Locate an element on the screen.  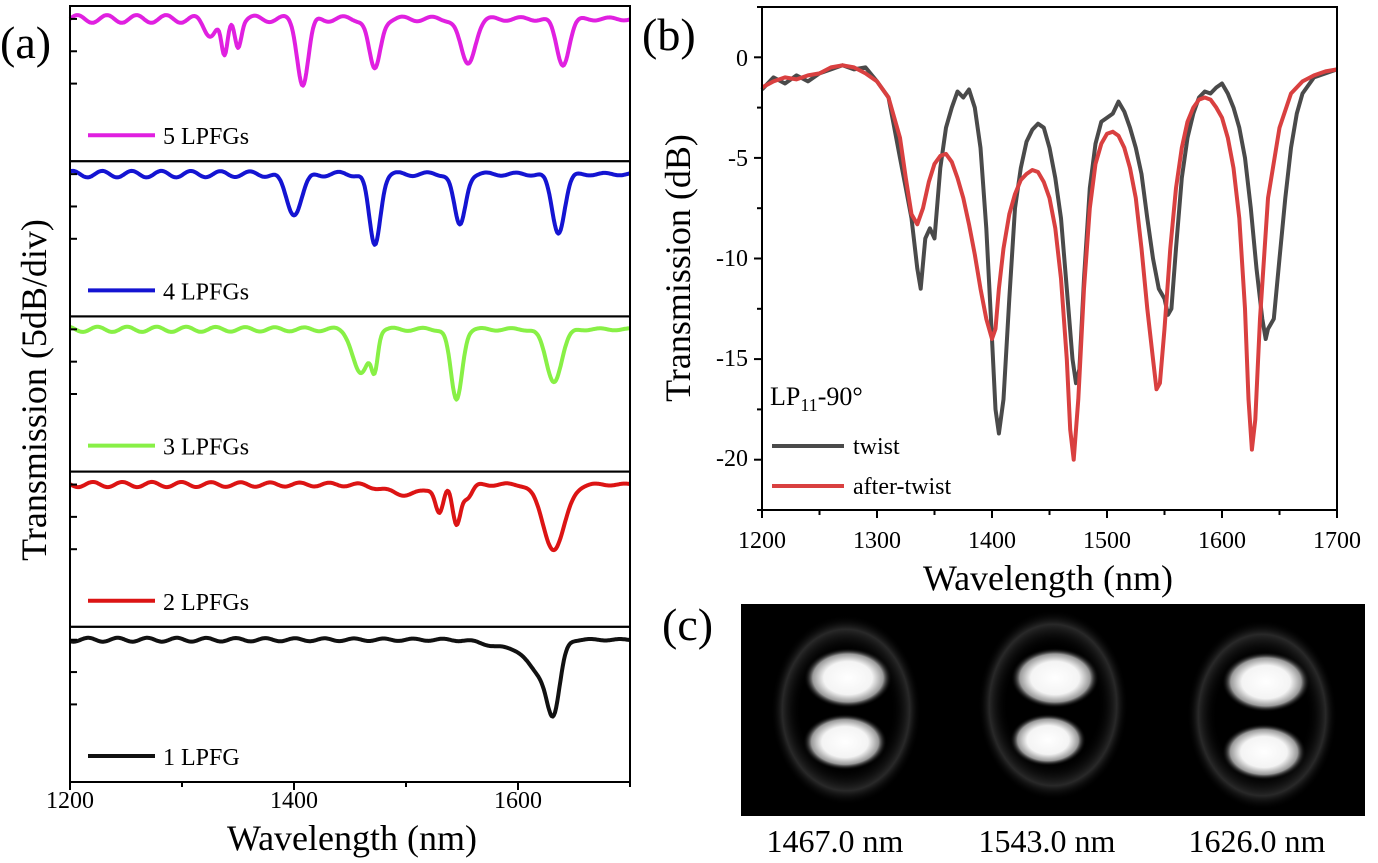
panel-b-x-tick-1400: 1400 is located at coordinates (992, 541).